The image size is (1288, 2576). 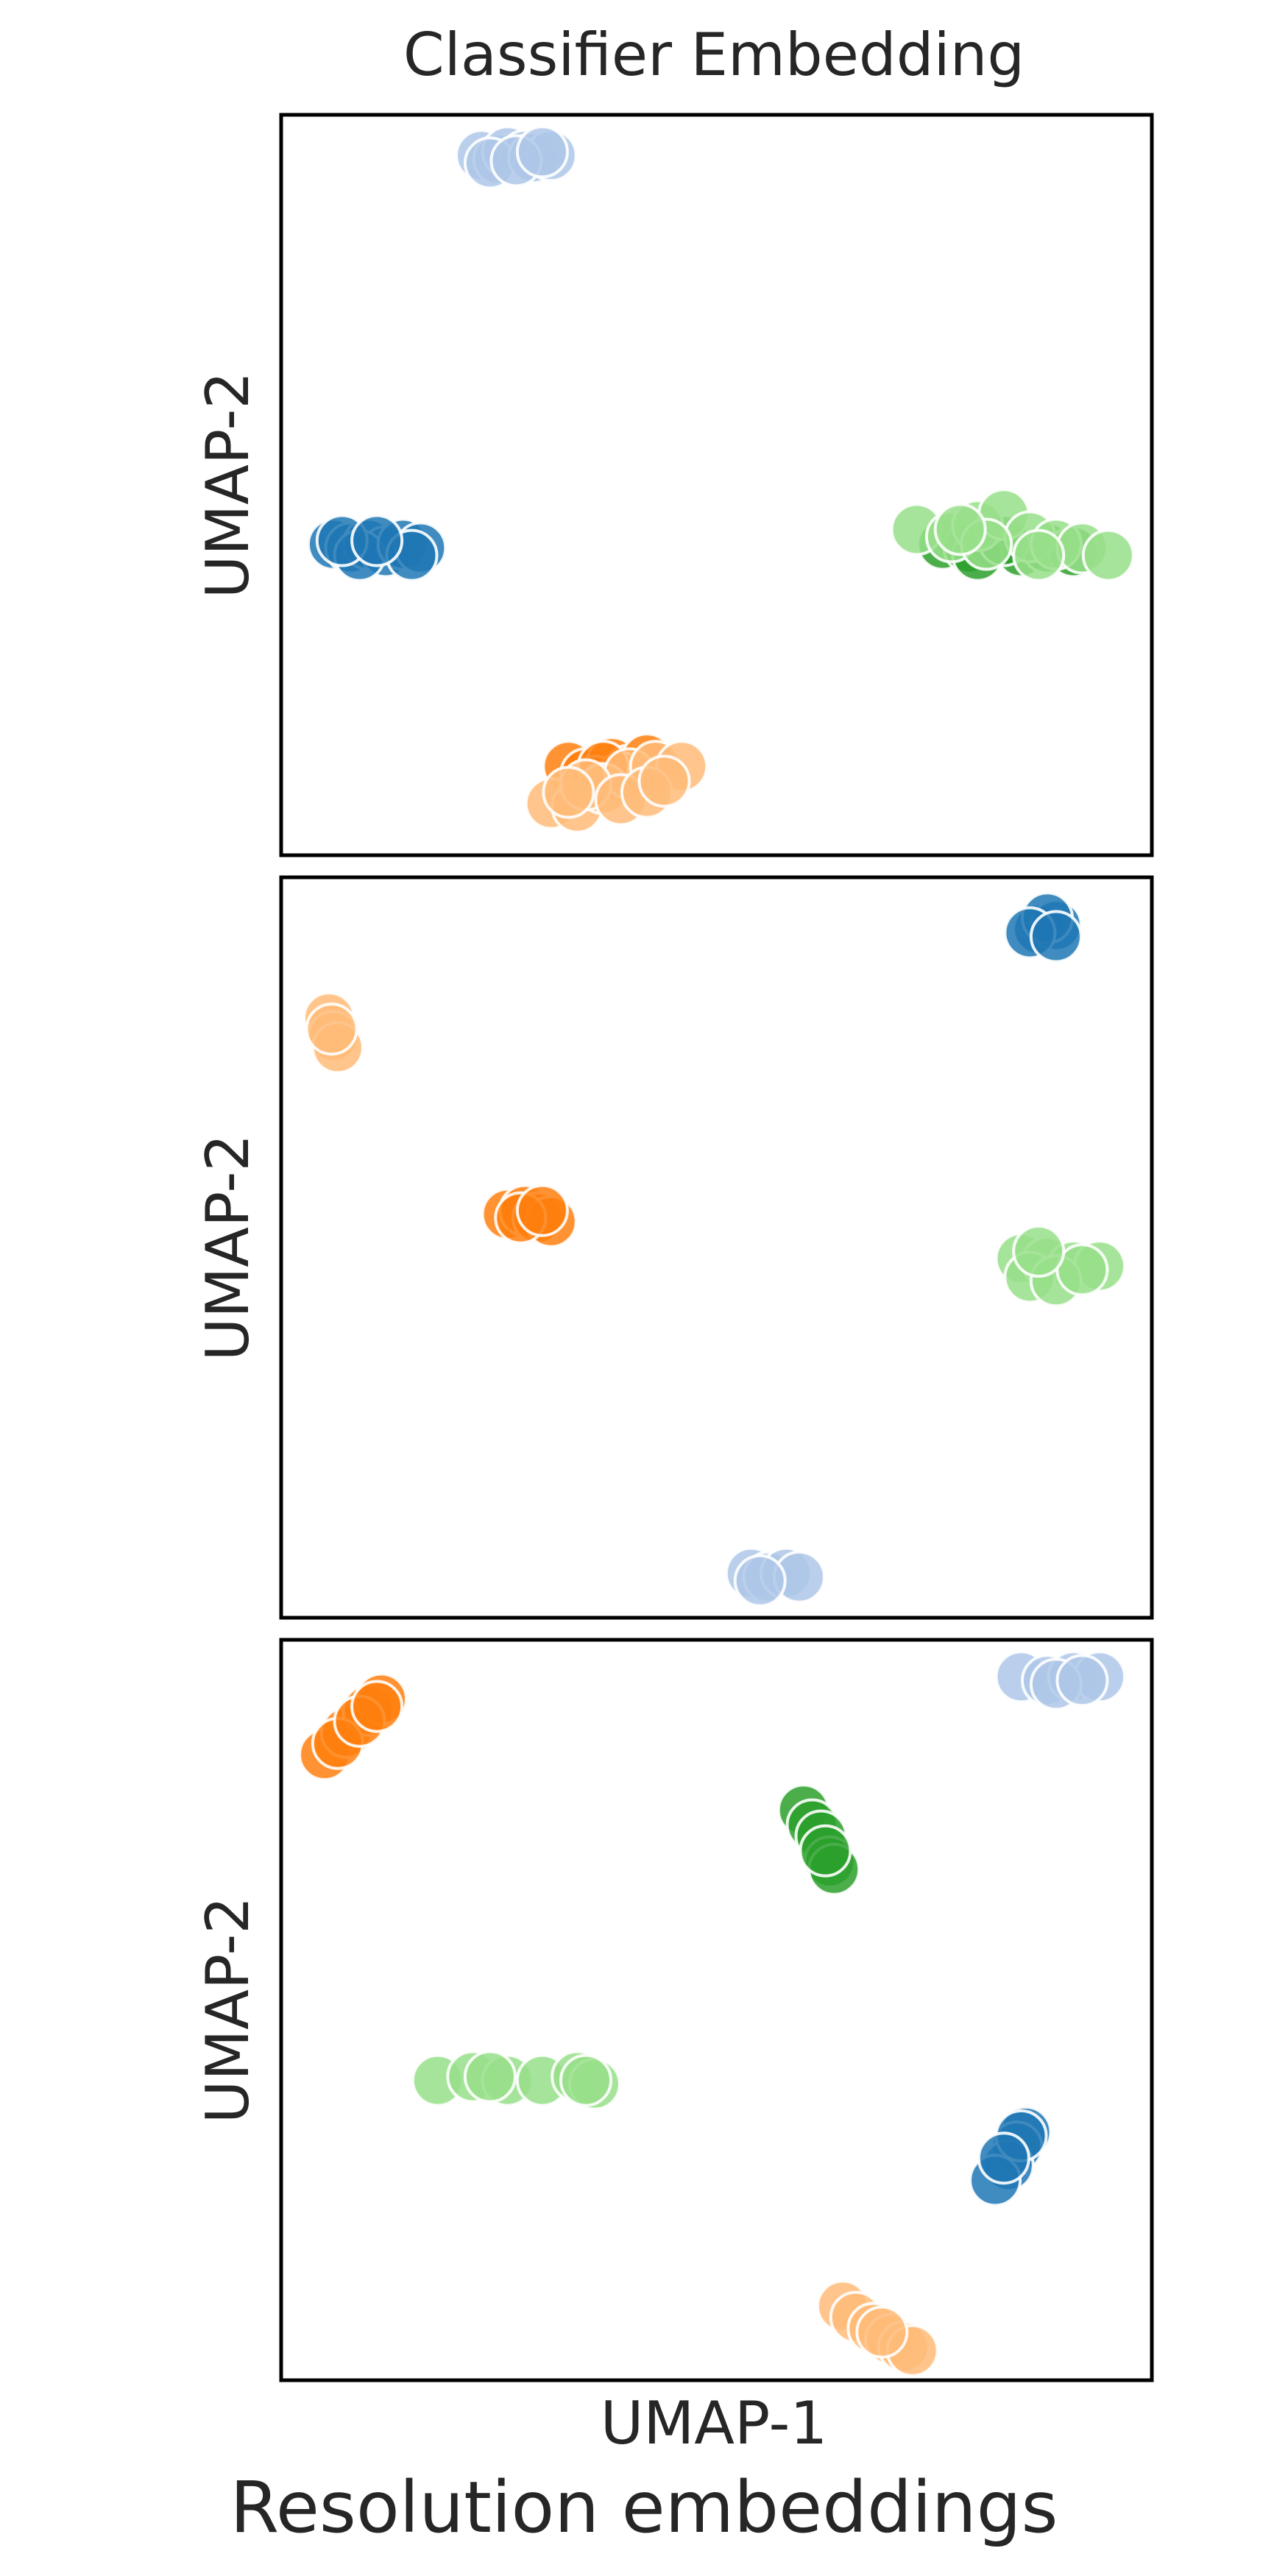 What do you see at coordinates (714, 55) in the screenshot?
I see `figure-title: Classifier Embedding` at bounding box center [714, 55].